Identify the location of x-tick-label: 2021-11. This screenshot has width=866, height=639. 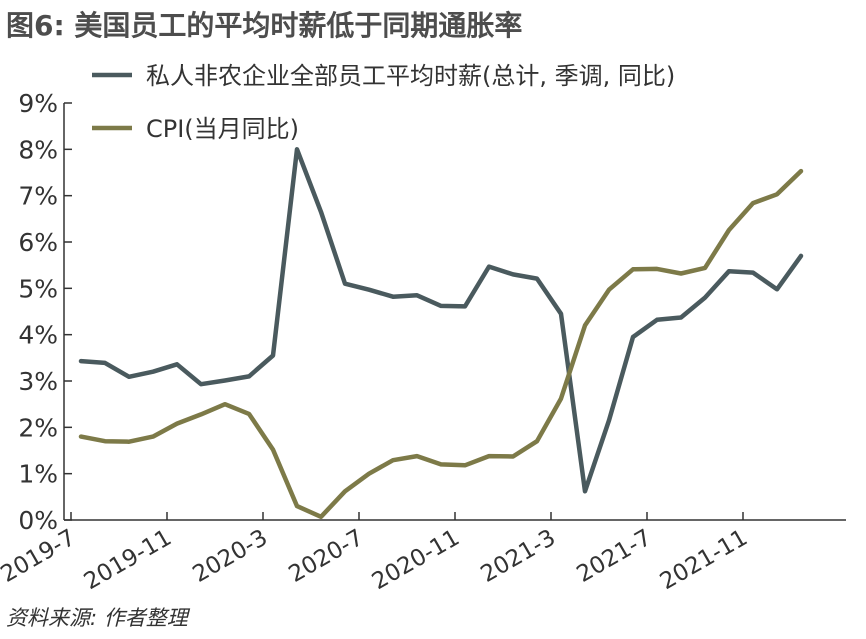
(704, 560).